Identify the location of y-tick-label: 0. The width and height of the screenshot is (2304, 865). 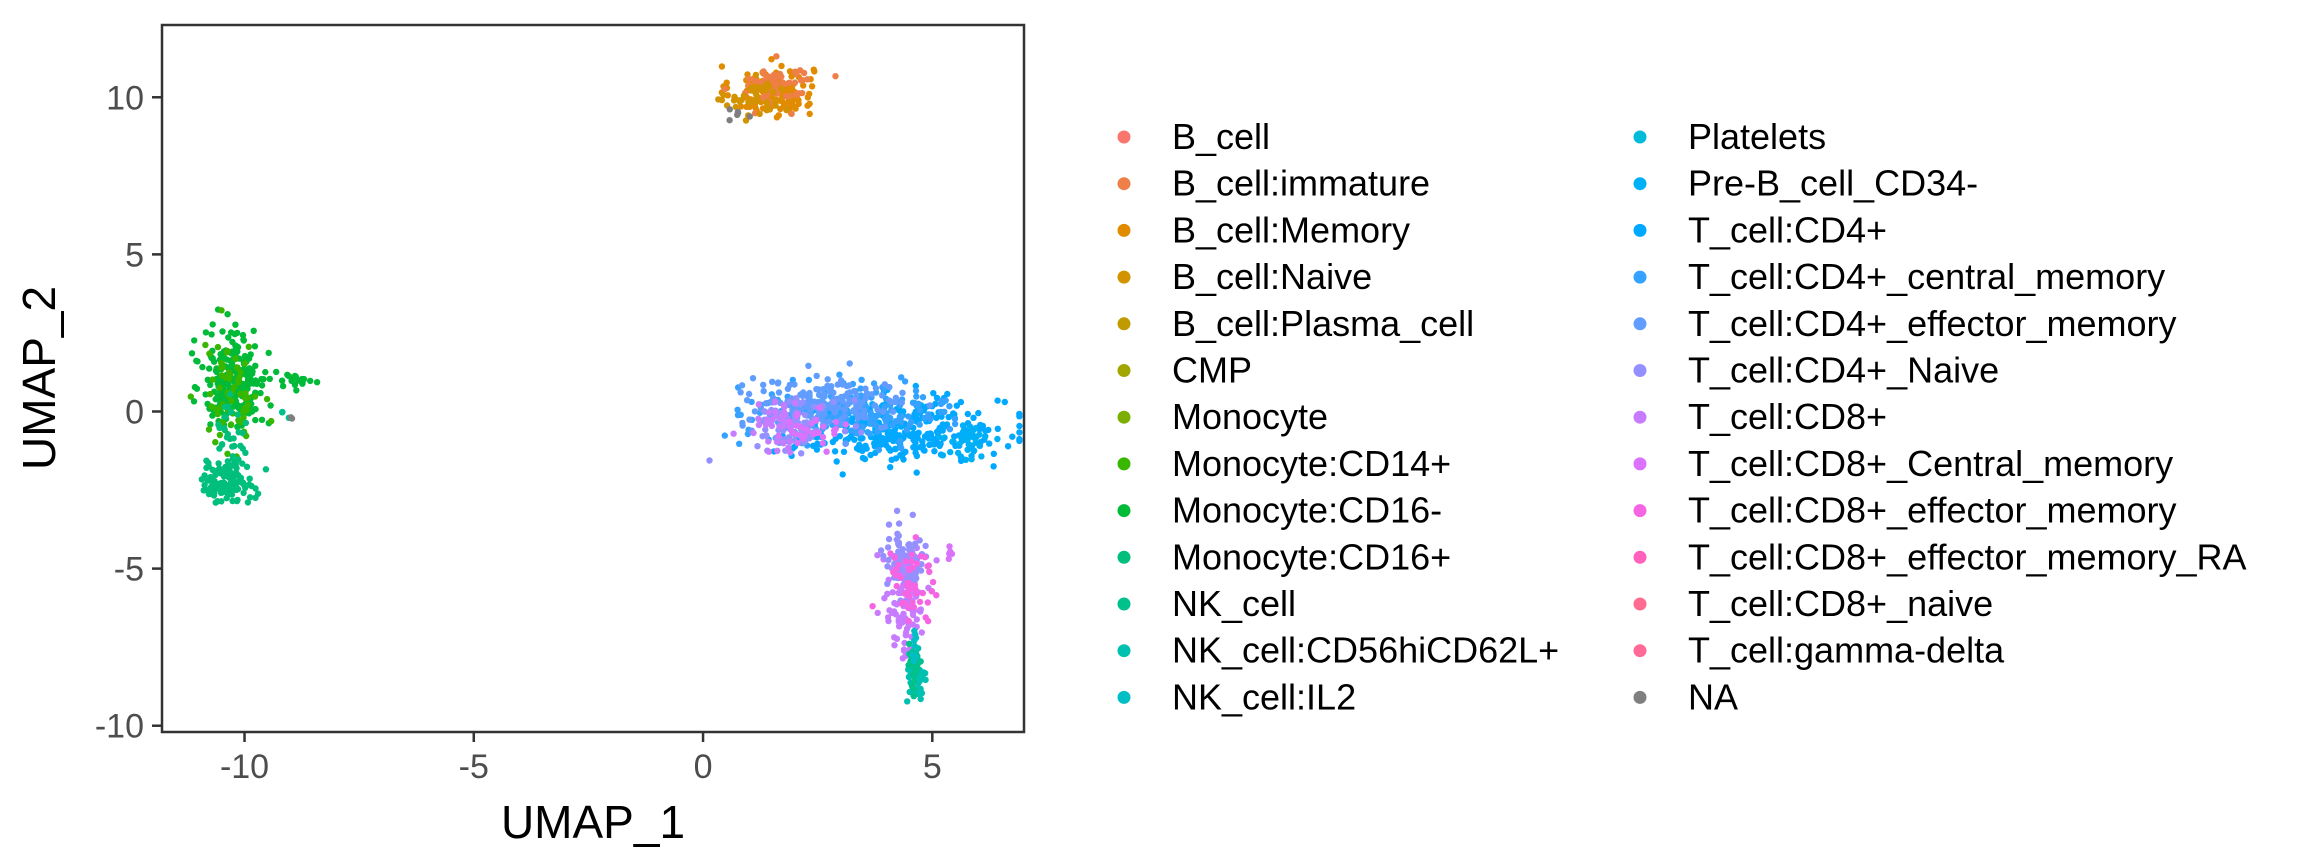
(134, 412).